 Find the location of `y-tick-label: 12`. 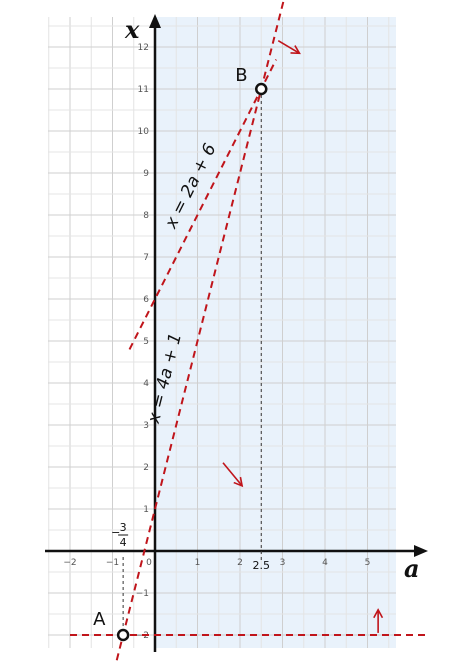

y-tick-label: 12 is located at coordinates (143, 48).